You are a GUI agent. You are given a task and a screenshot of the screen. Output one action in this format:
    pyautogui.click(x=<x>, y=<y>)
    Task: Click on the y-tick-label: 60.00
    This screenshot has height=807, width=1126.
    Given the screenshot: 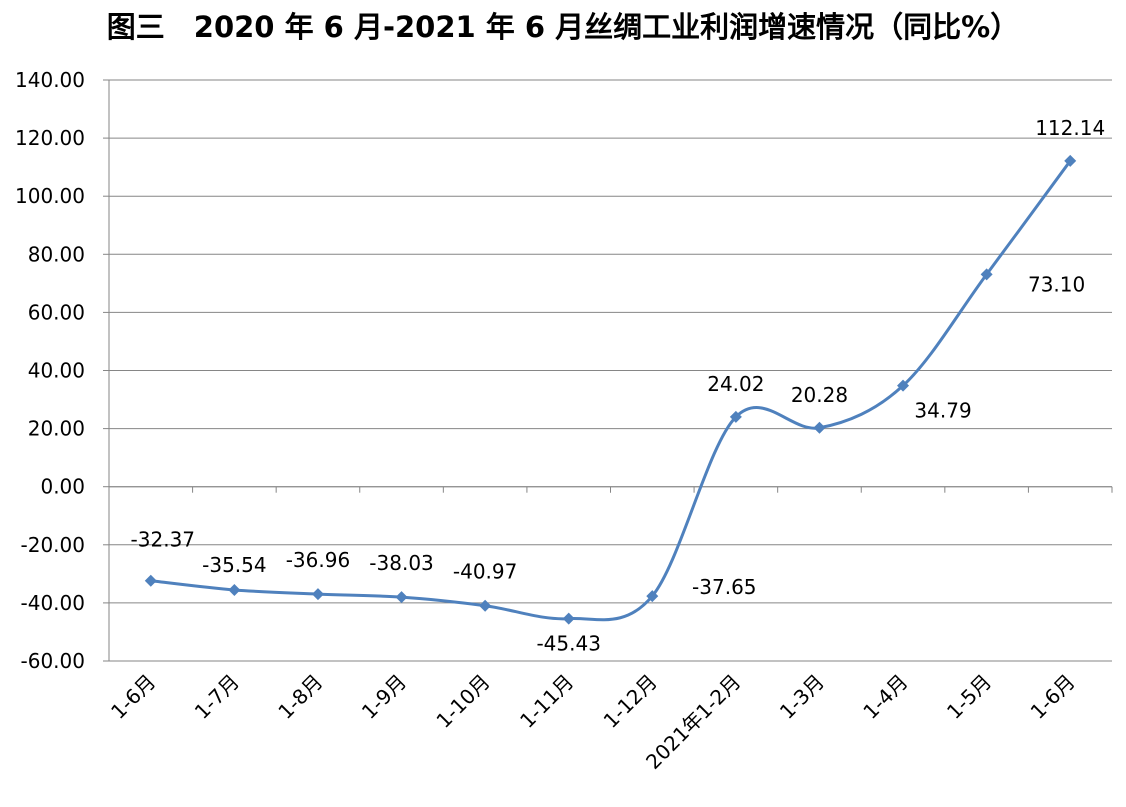 What is the action you would take?
    pyautogui.click(x=56, y=312)
    